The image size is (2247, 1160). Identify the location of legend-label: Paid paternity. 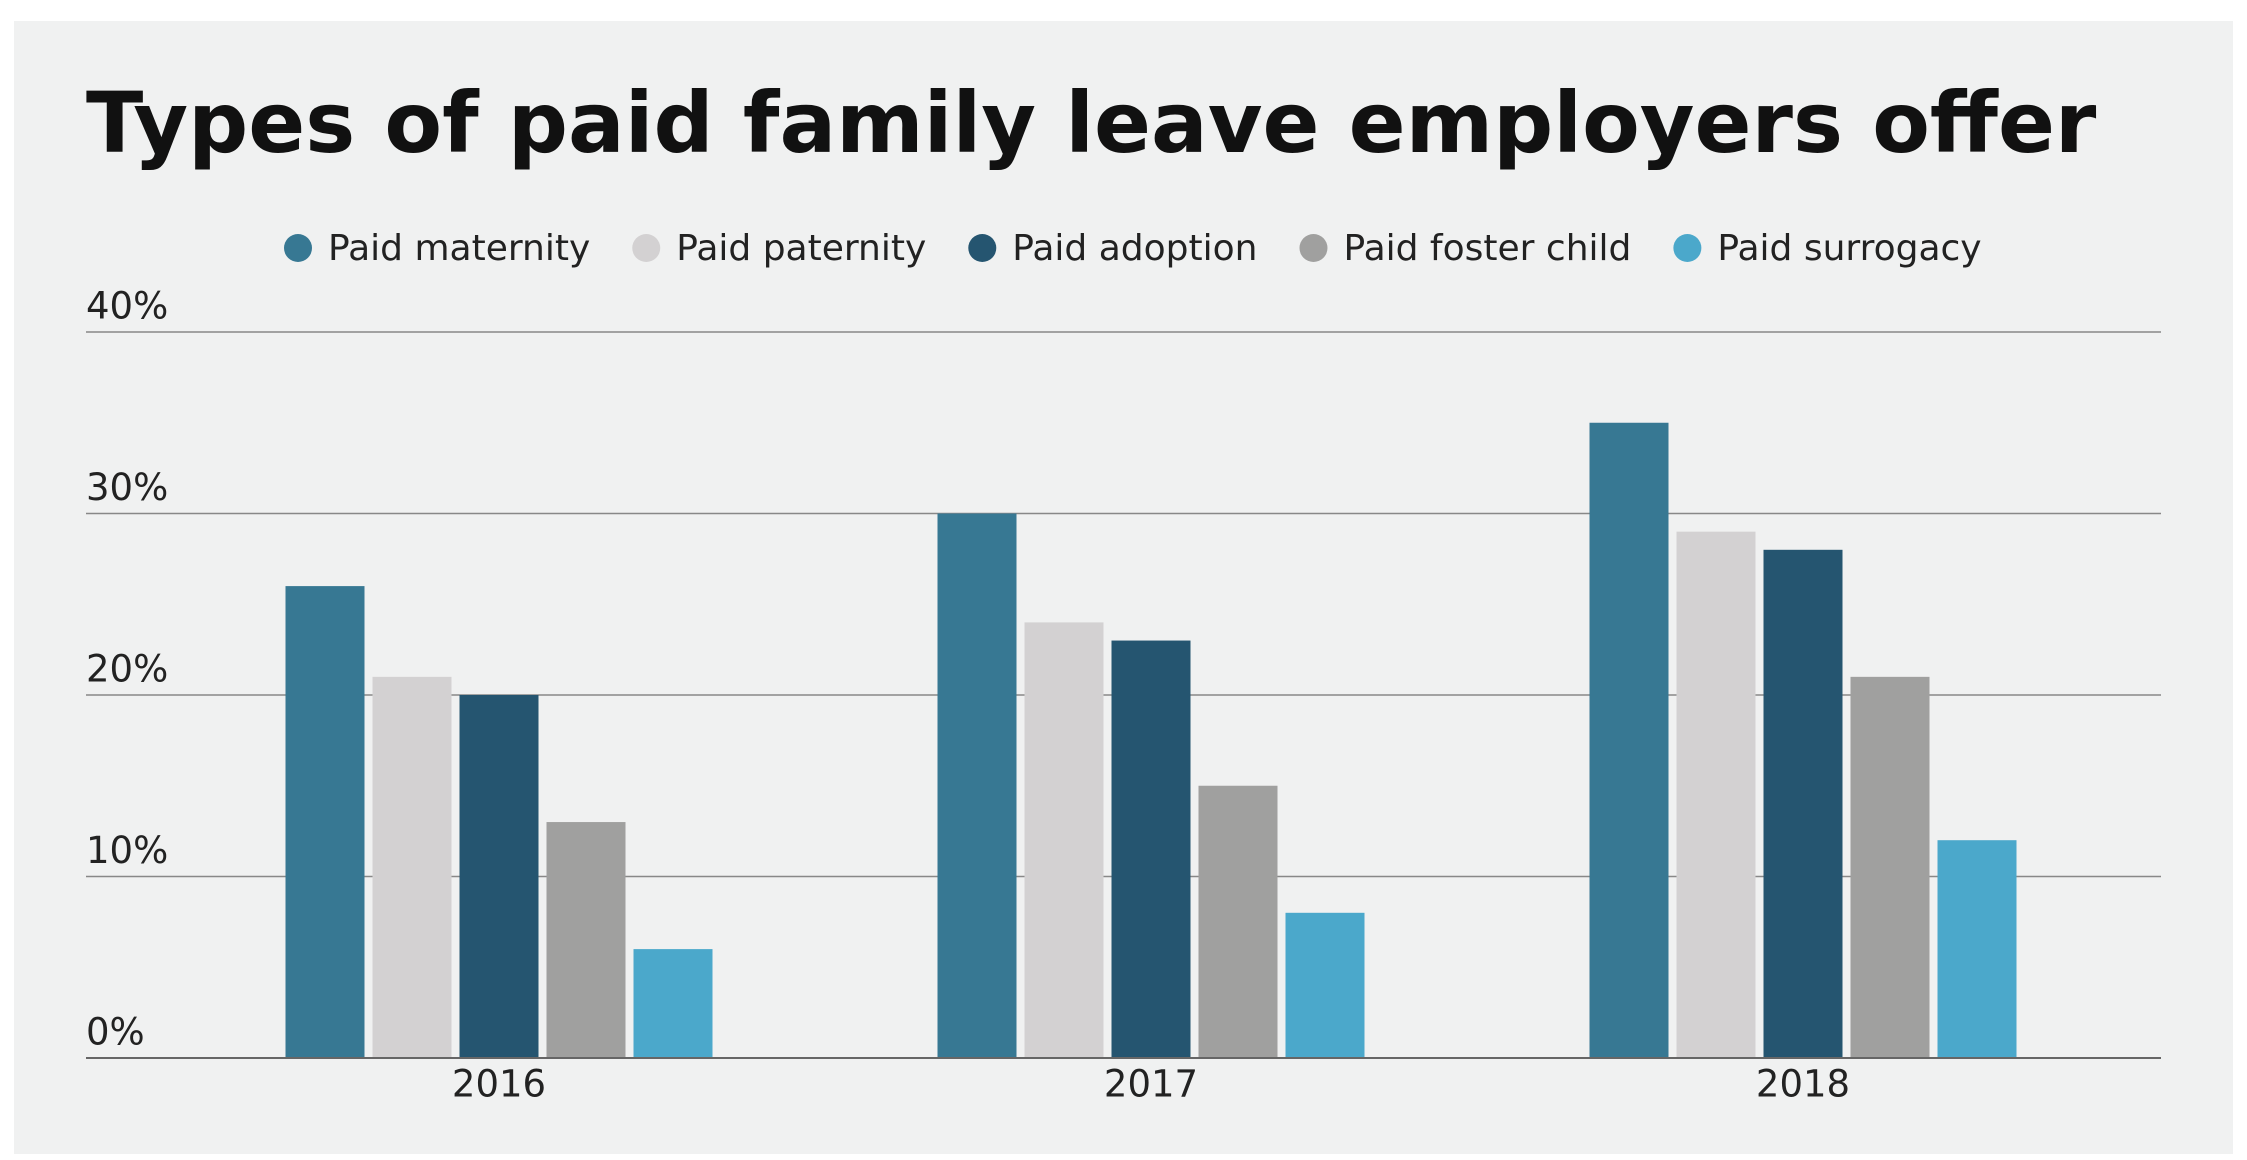
(801, 248).